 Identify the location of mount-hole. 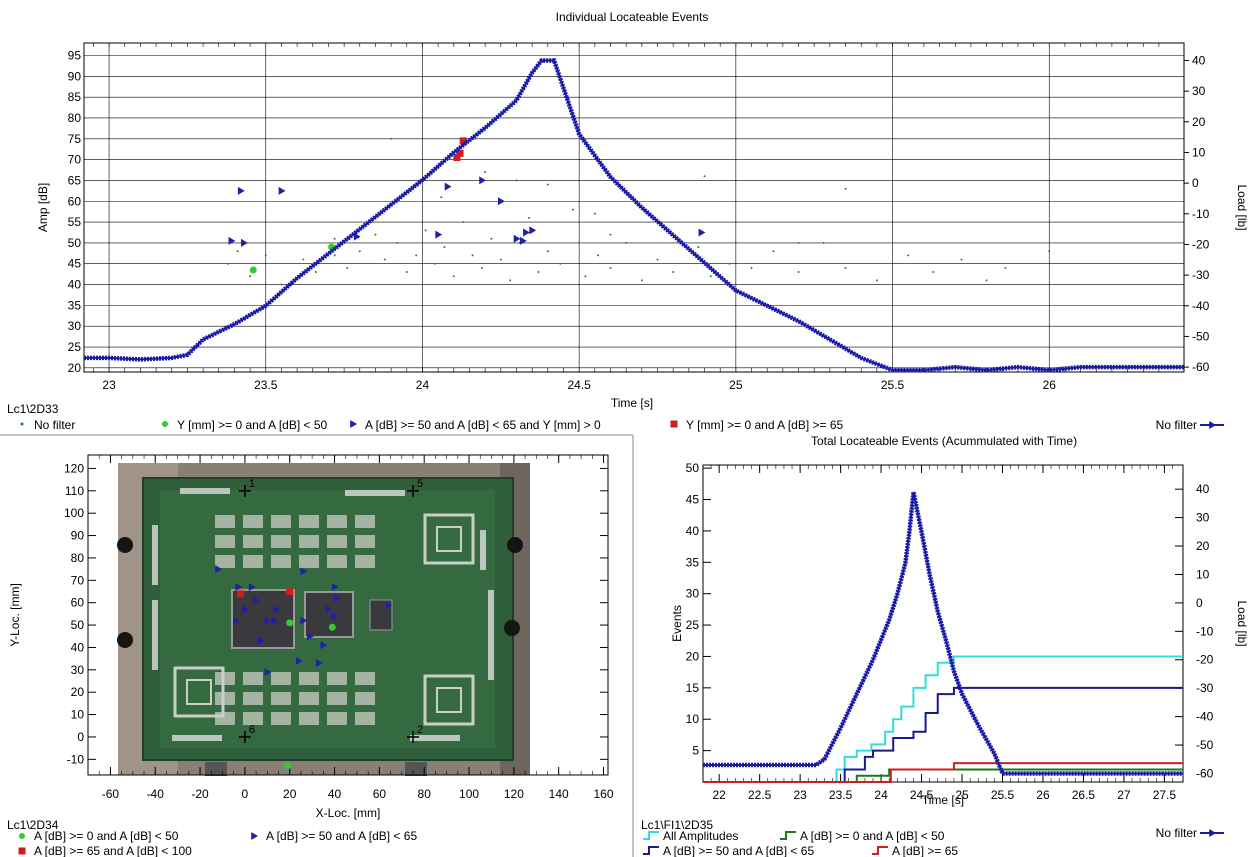
(125, 640).